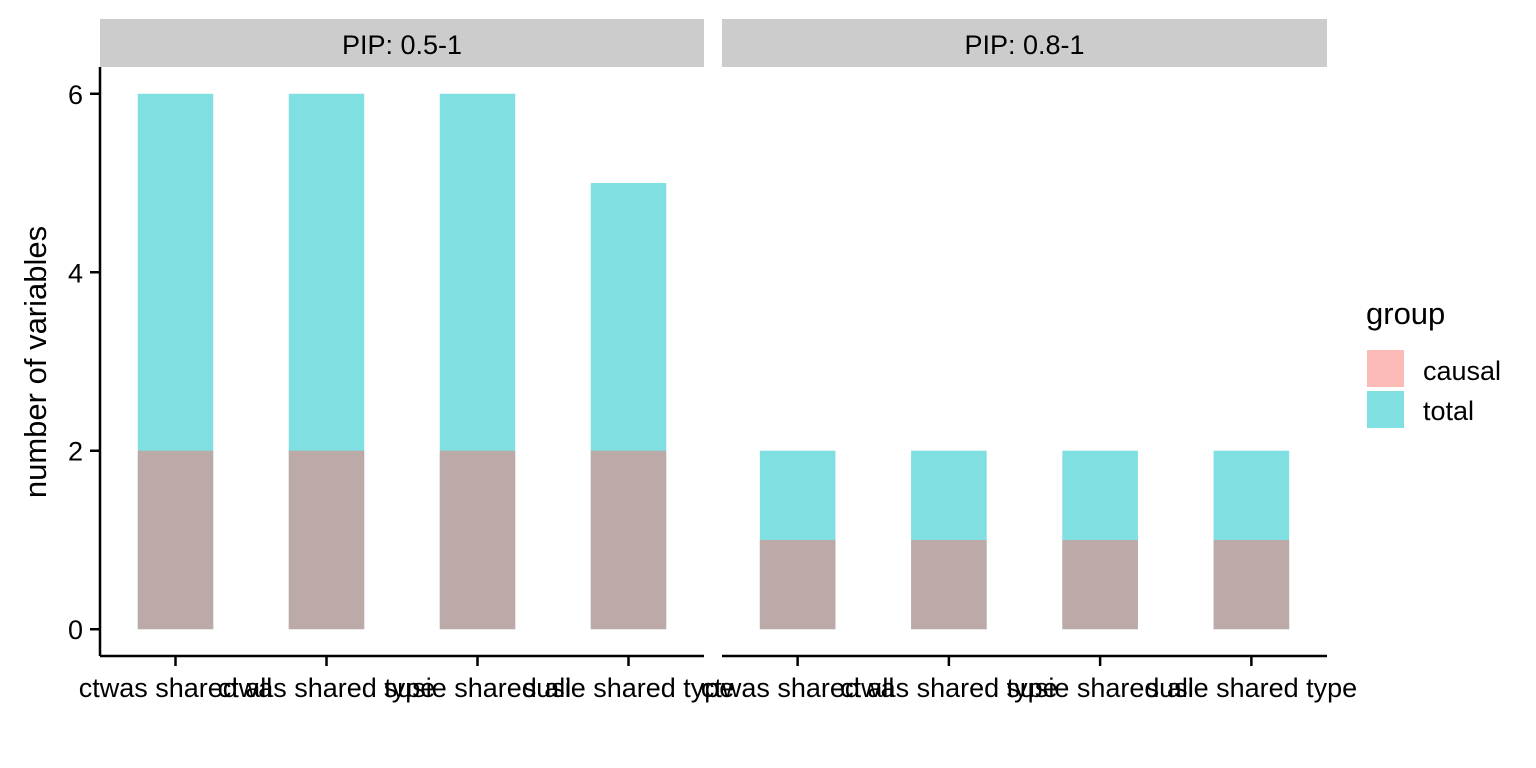 Image resolution: width=1536 pixels, height=768 pixels. Describe the element at coordinates (1462, 371) in the screenshot. I see `legend-label-causal: causal` at that location.